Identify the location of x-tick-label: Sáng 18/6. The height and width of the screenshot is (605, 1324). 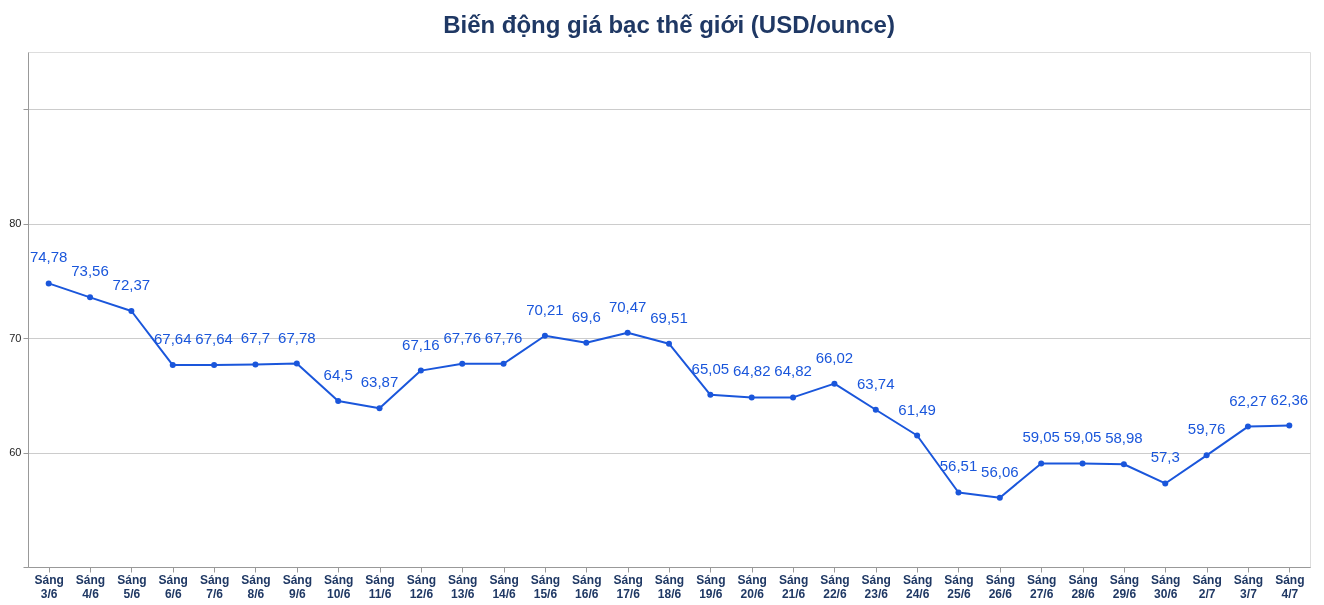
(669, 586).